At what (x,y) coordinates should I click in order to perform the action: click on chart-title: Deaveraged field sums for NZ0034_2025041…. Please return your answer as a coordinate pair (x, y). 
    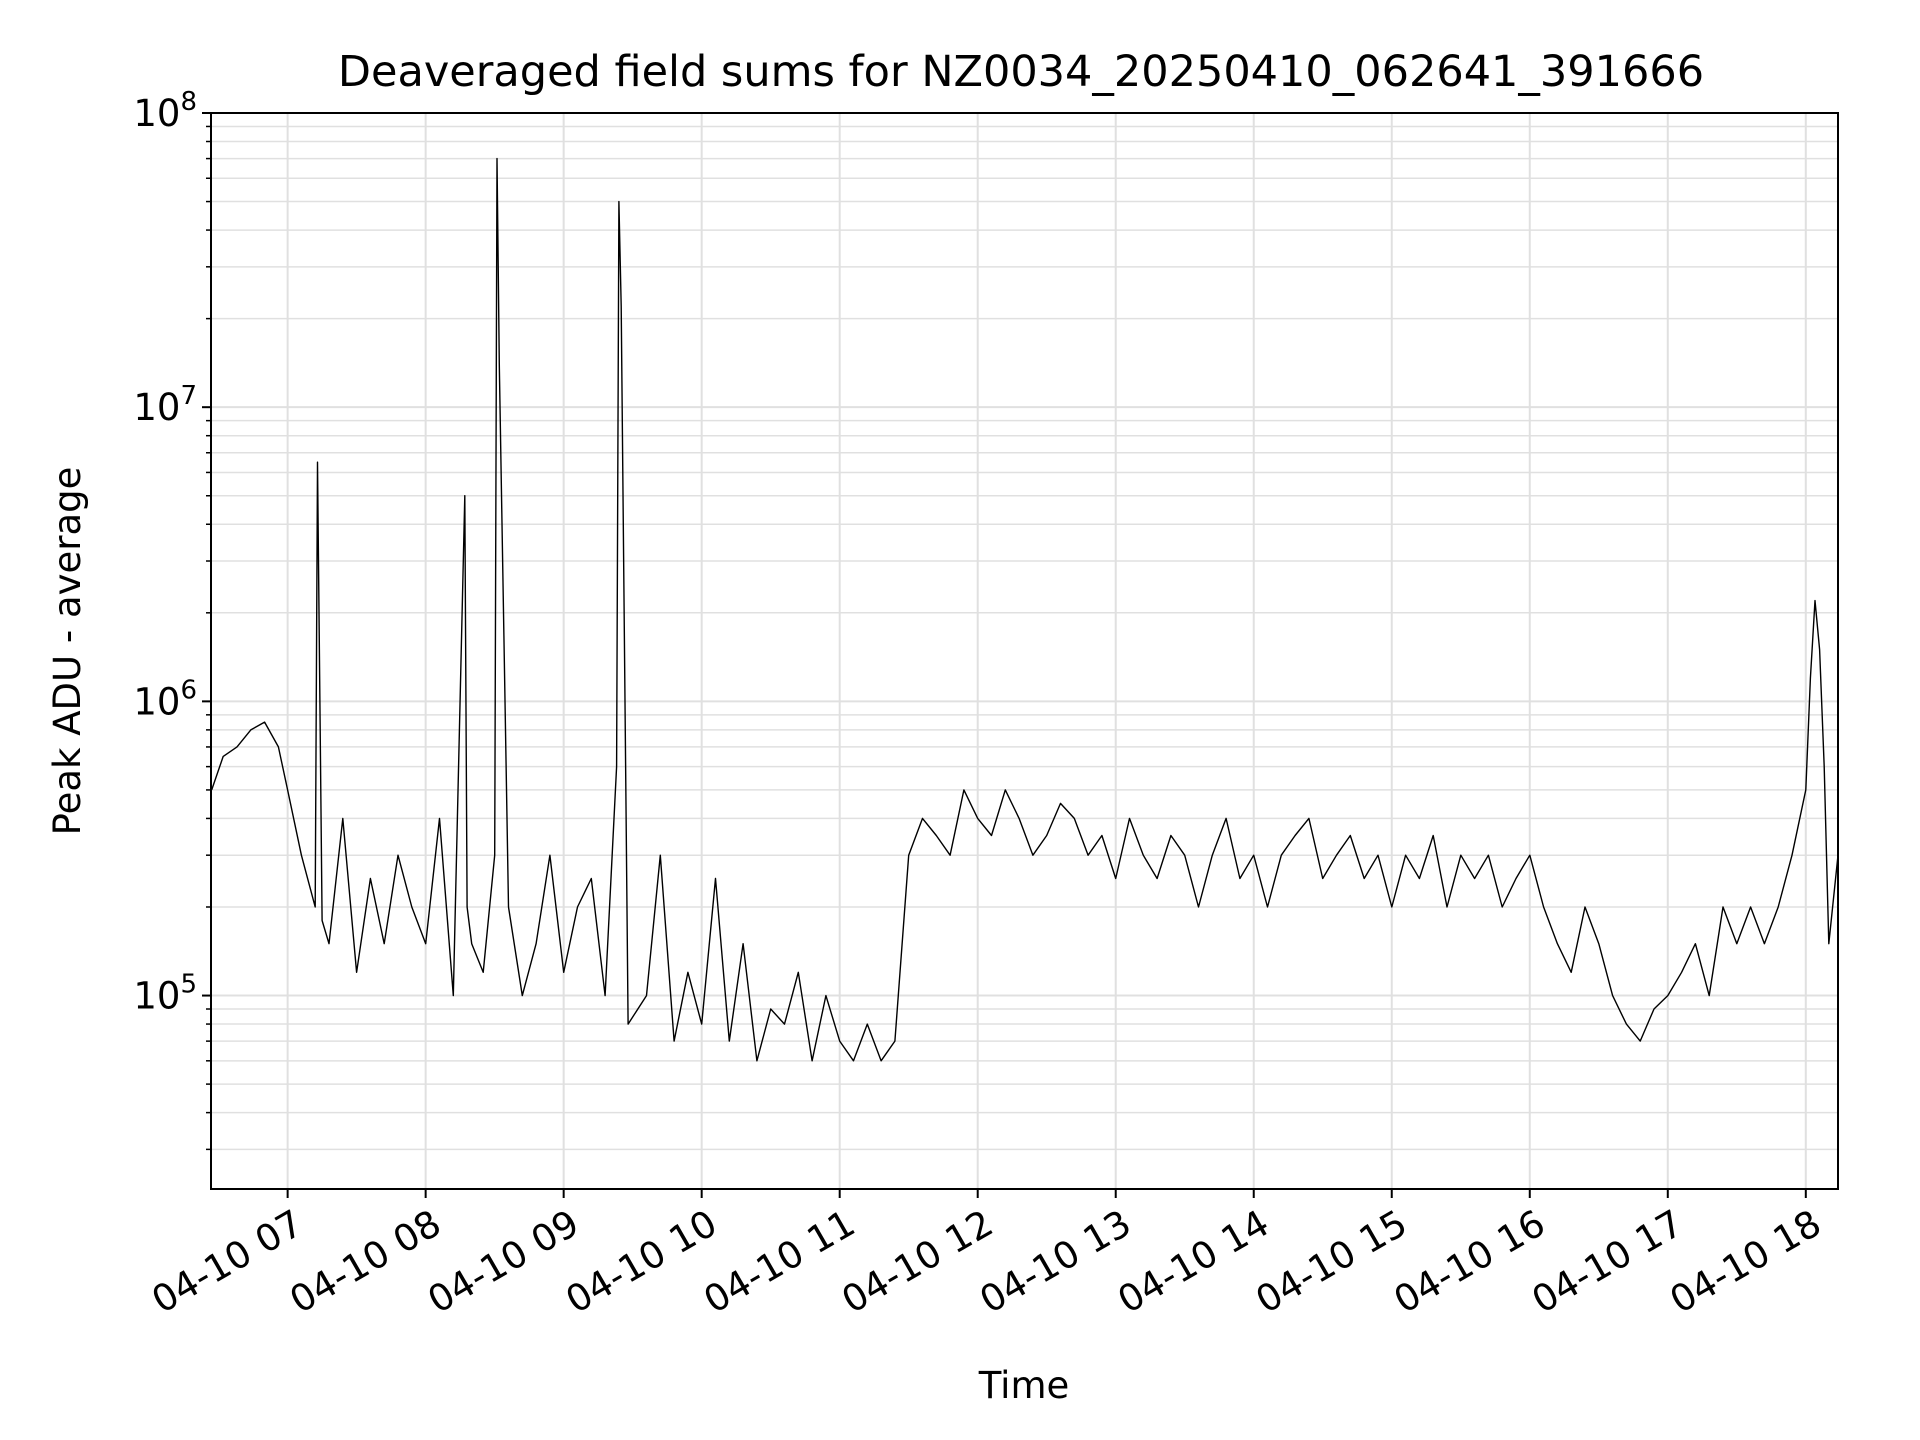
    Looking at the image, I should click on (1021, 72).